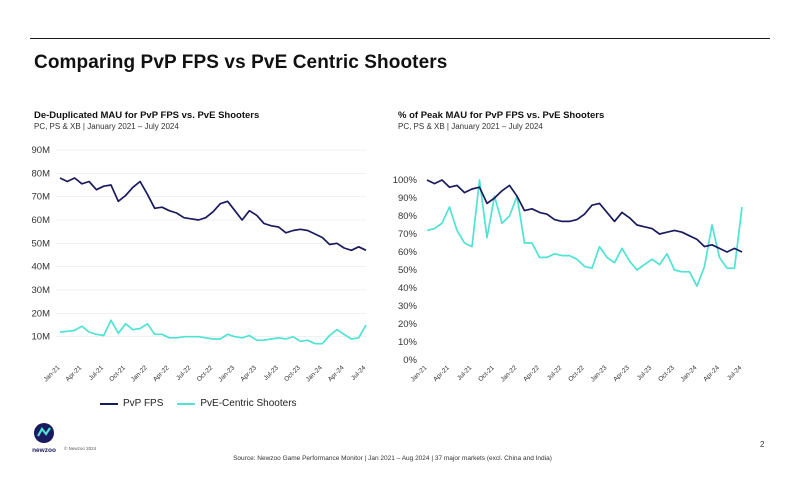 Image resolution: width=785 pixels, height=478 pixels. Describe the element at coordinates (470, 126) in the screenshot. I see `right-chart-subtitle: PC, PS & XB | January 2021 – July 2024` at that location.